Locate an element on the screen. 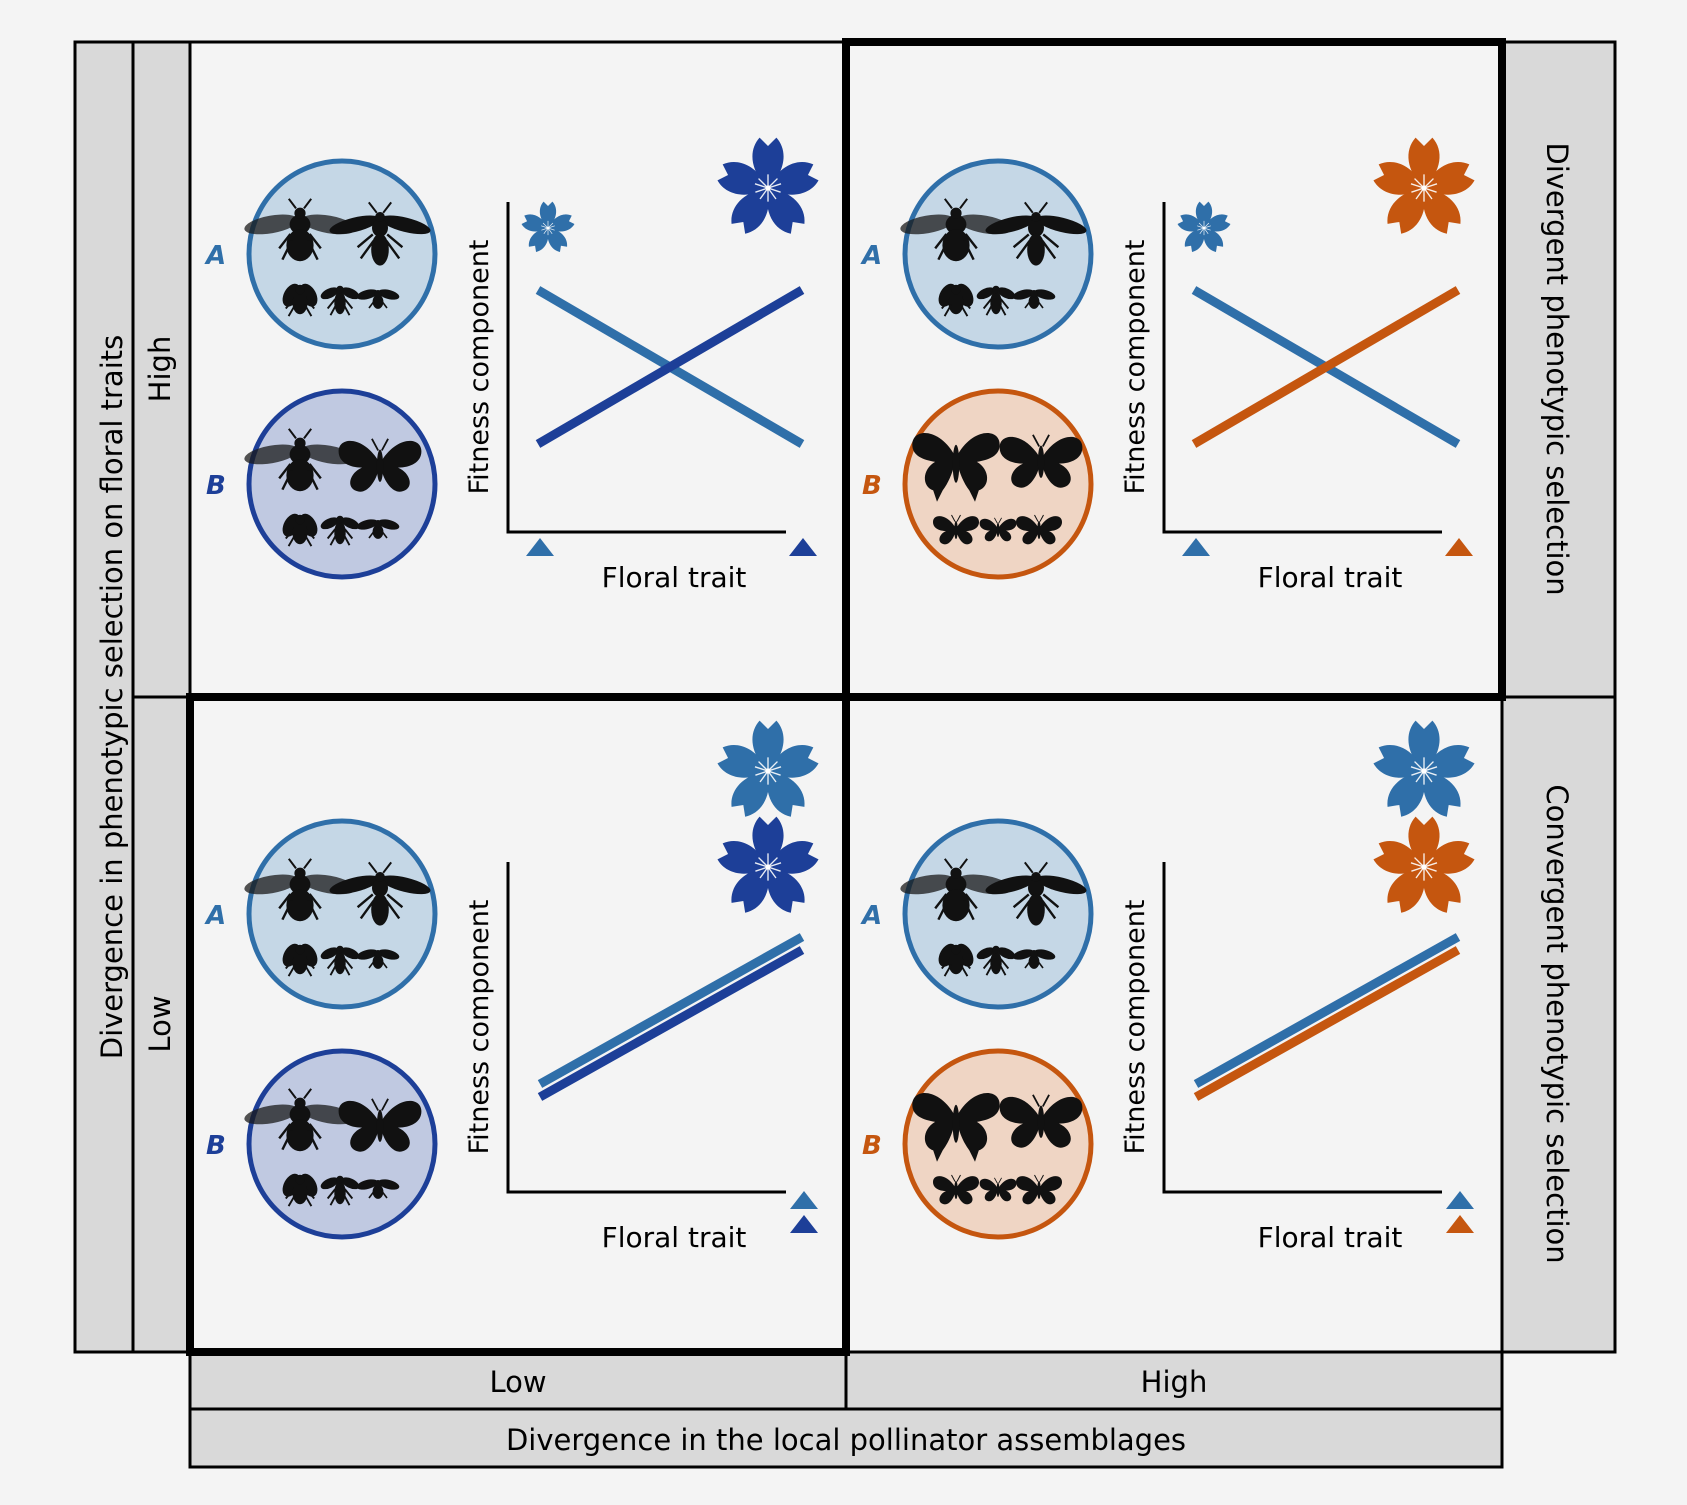 The height and width of the screenshot is (1505, 1687). panel-low-high: A B Floral trait Fitness component is located at coordinates (1168, 987).